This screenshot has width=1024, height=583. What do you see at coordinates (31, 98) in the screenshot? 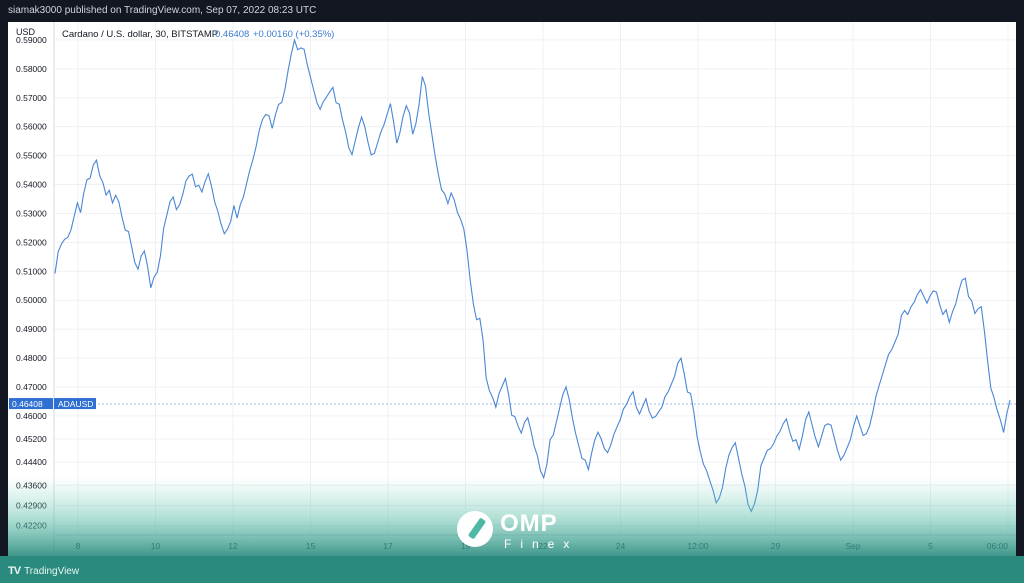
I see `y-tick-label: 0.57000` at bounding box center [31, 98].